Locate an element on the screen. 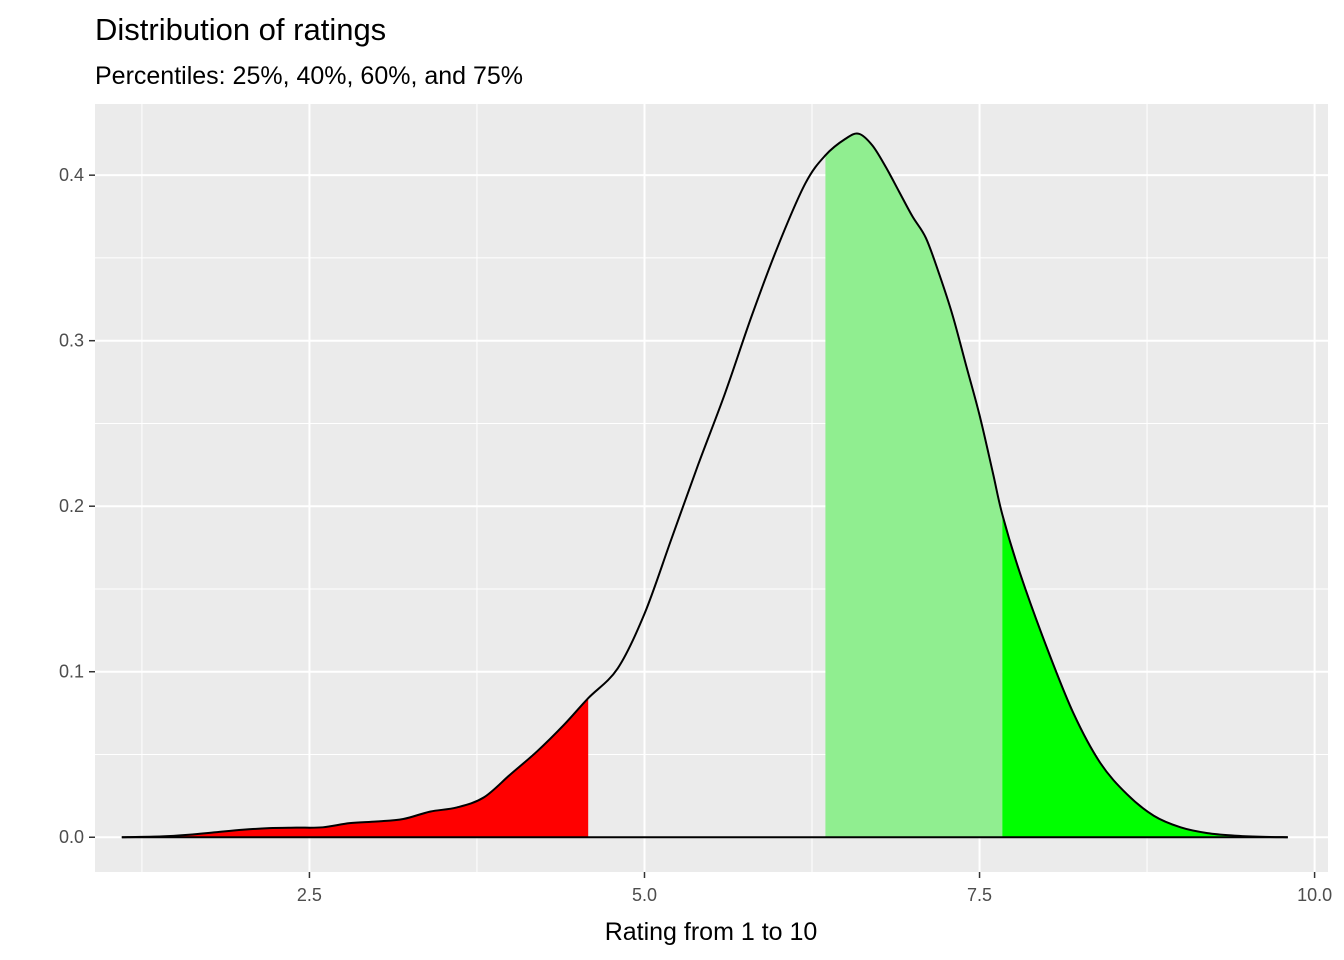  x-tick-label: 7.5 is located at coordinates (979, 895).